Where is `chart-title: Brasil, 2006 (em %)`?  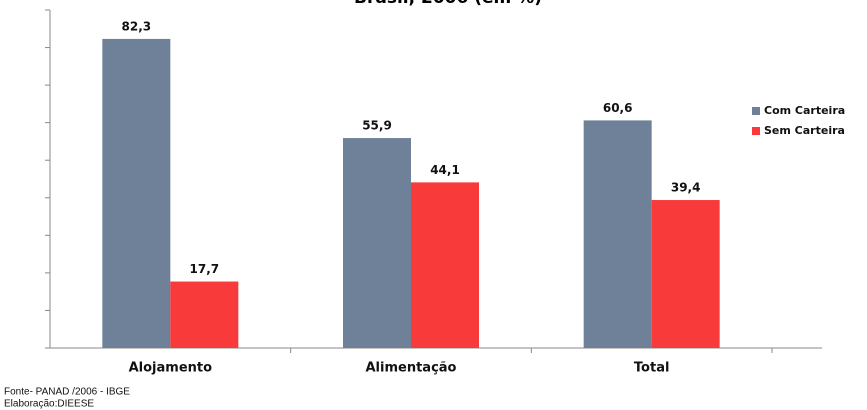 chart-title: Brasil, 2006 (em %) is located at coordinates (448, 4).